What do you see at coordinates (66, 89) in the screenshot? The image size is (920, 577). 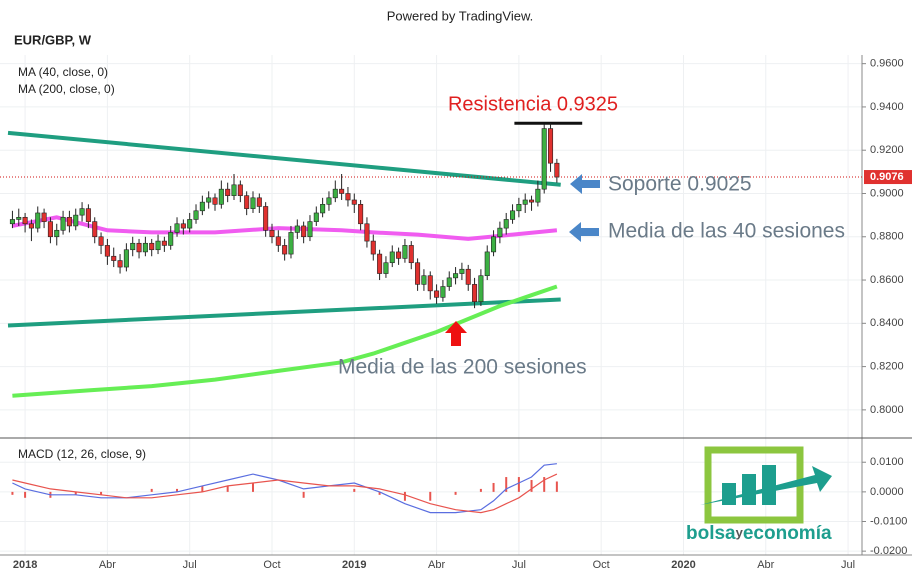 I see `indicator-label: MA (200, close, 0)` at bounding box center [66, 89].